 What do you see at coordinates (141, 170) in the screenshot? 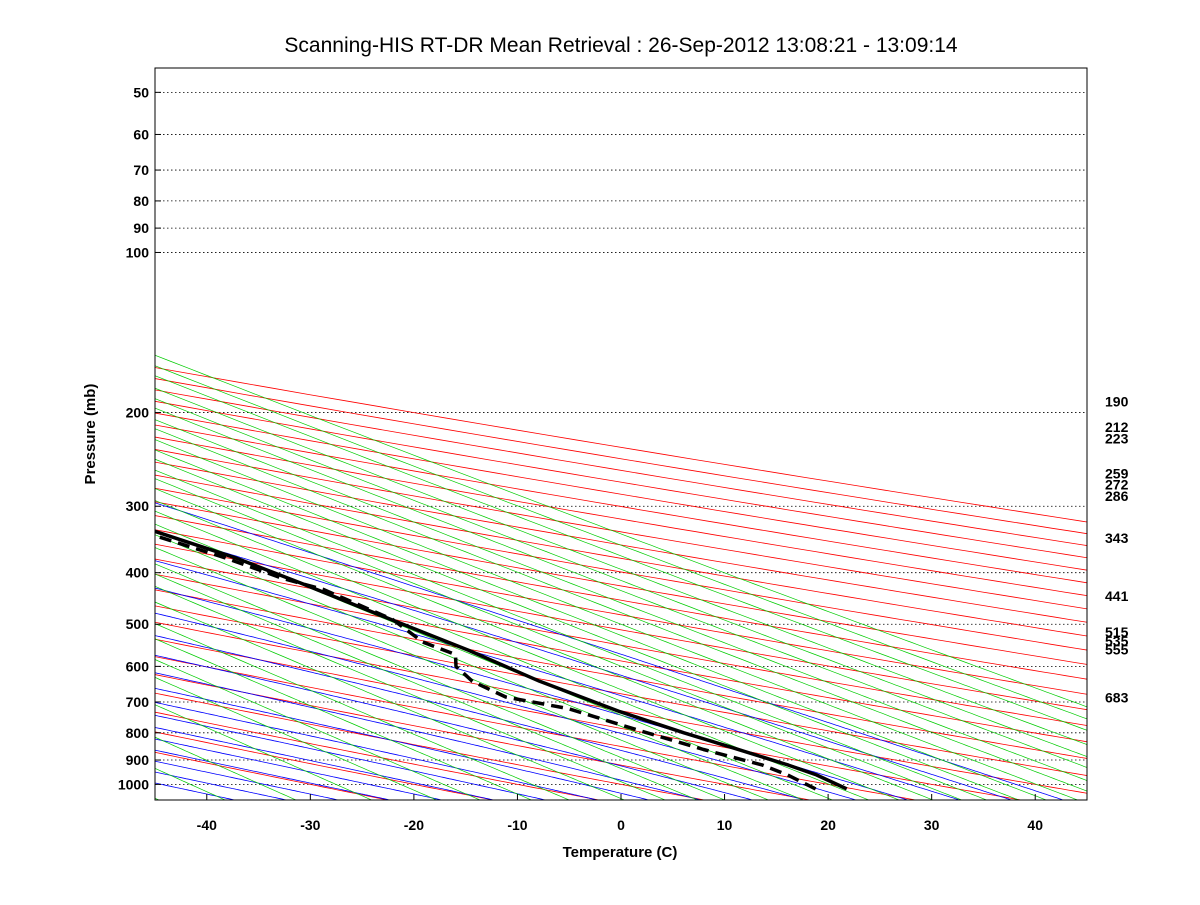
I see `y-tick-label: 70` at bounding box center [141, 170].